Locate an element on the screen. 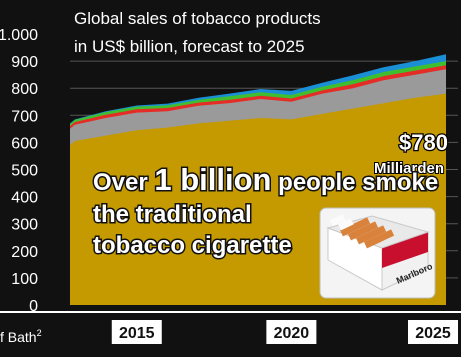 This screenshot has height=357, width=461. source-text: f Bath2 is located at coordinates (21, 336).